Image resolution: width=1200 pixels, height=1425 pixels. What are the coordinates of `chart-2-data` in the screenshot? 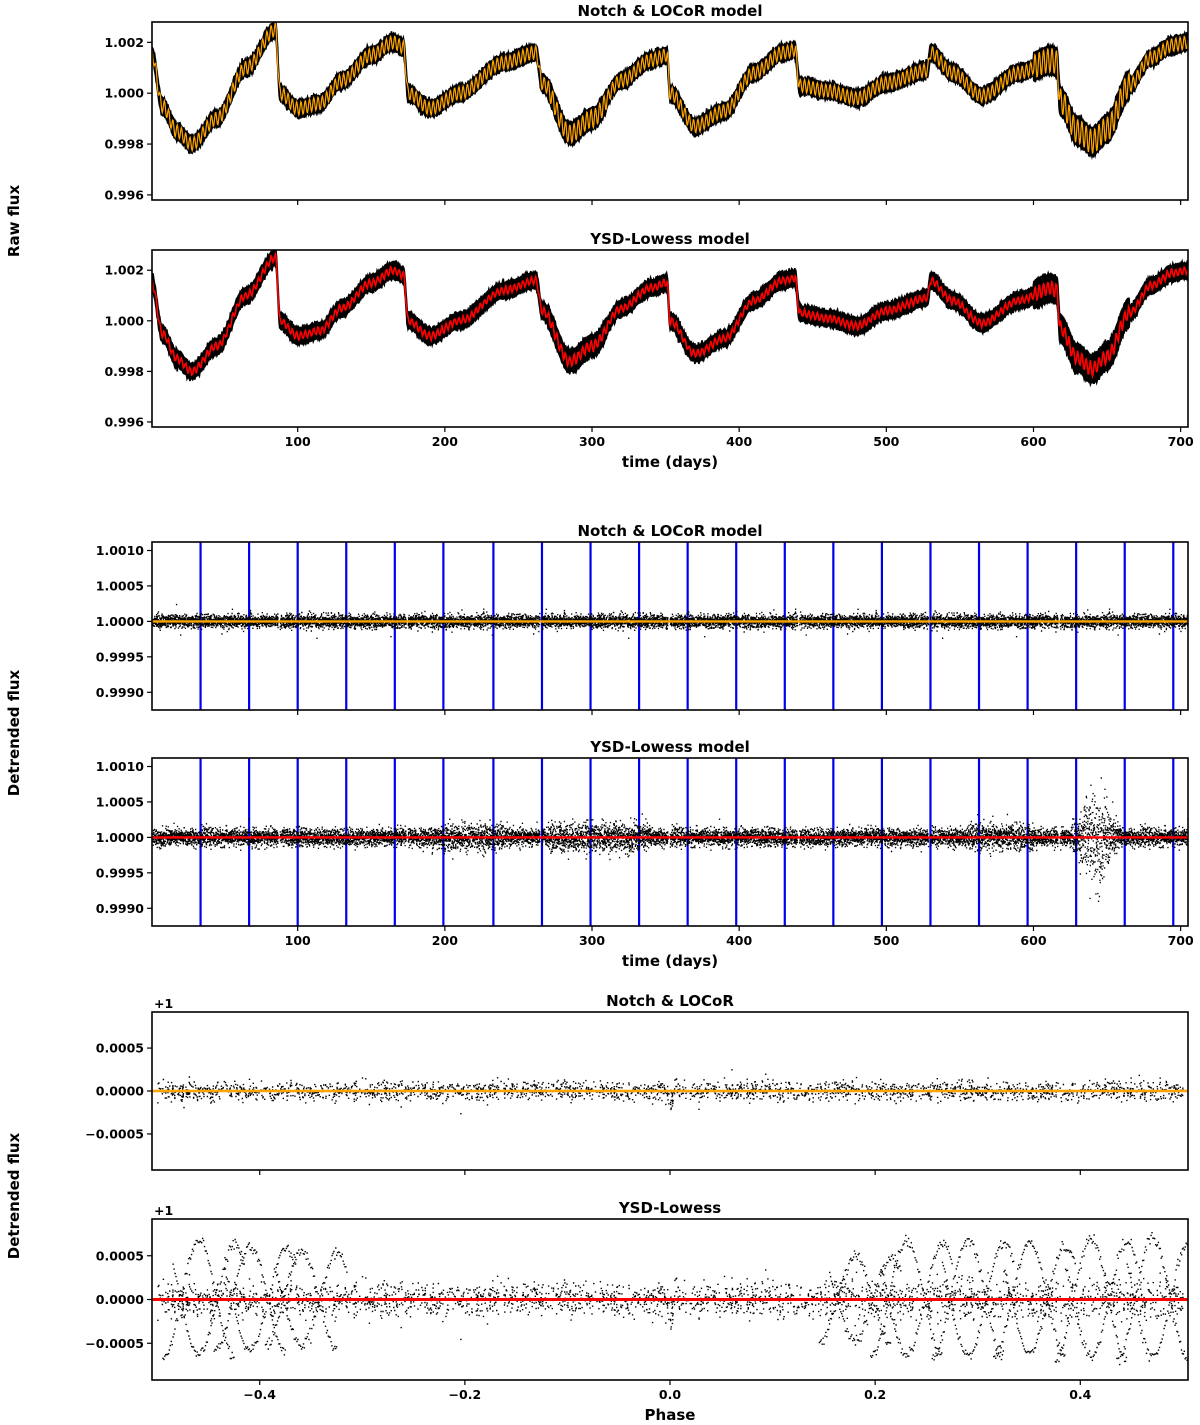 It's located at (670, 319).